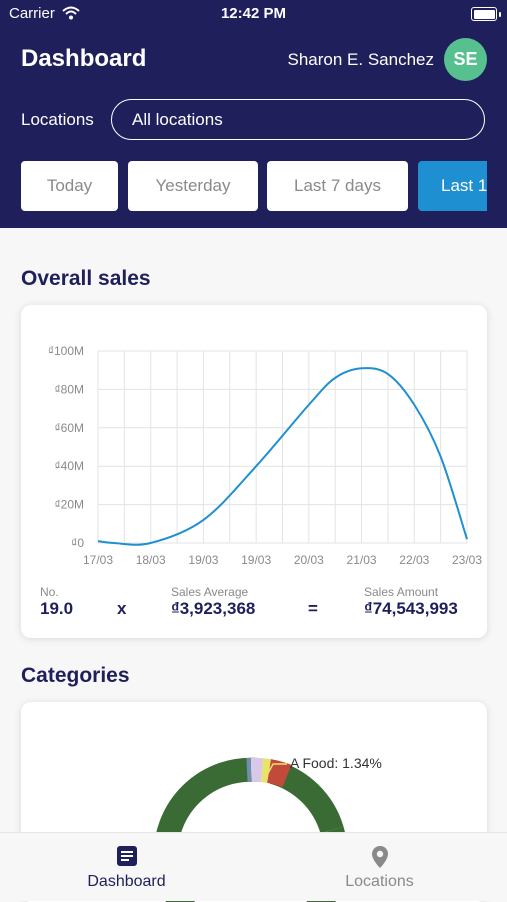  I want to click on sales-average-label: Sales Average, so click(209, 592).